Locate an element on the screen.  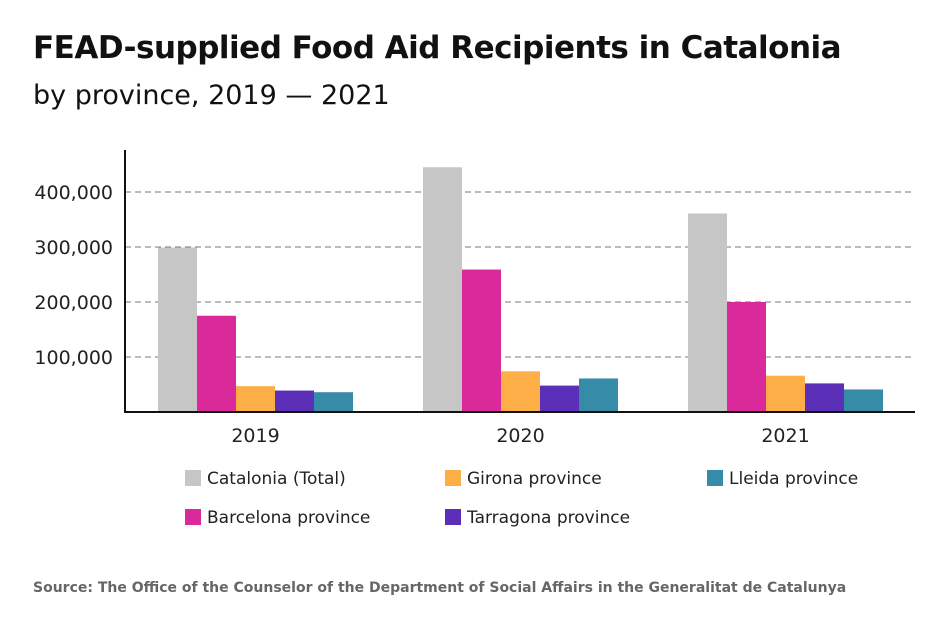
legend-label: Barcelona province is located at coordinates (288, 518).